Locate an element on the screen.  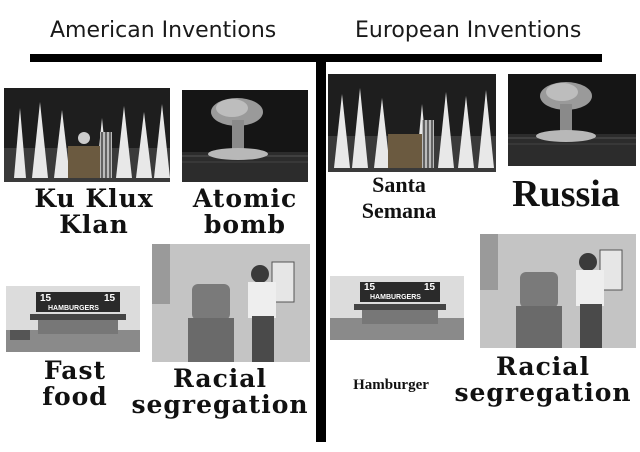
fast-food-caption: Fast food is located at coordinates (75, 384).